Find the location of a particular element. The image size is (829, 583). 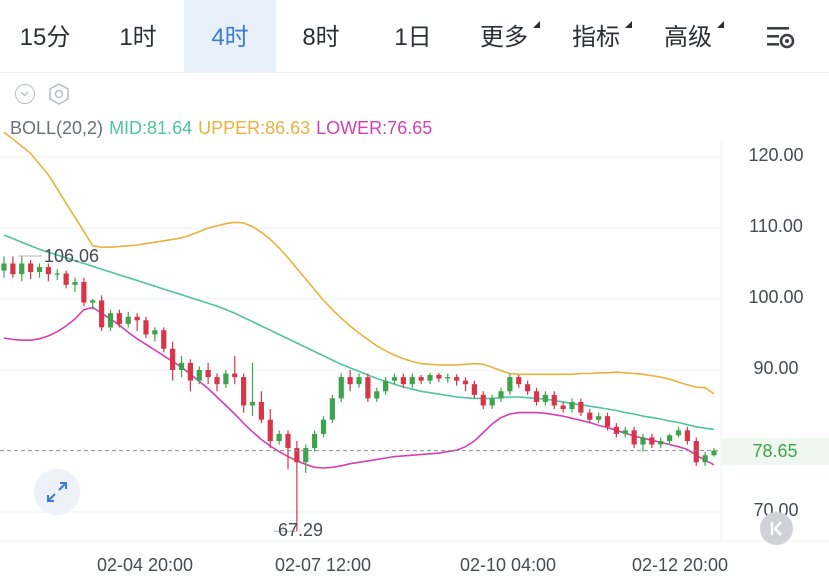

interval-tab-bar: 15分 1时 4时 8时 1日 更多 指标 高级 is located at coordinates (414, 36).